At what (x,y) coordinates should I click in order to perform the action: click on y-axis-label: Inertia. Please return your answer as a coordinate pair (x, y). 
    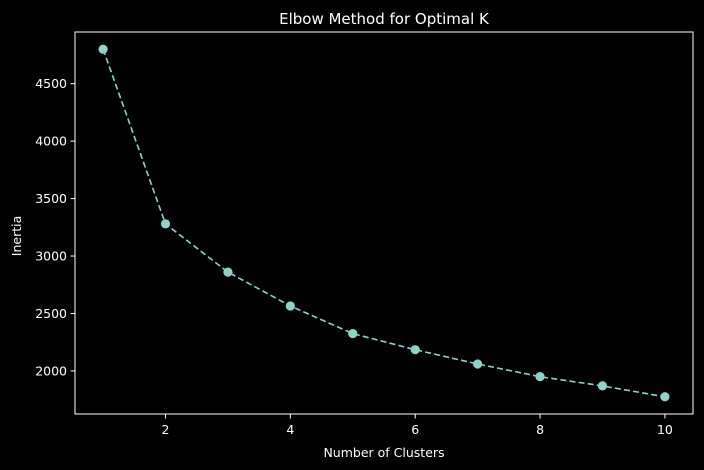
    Looking at the image, I should click on (16, 236).